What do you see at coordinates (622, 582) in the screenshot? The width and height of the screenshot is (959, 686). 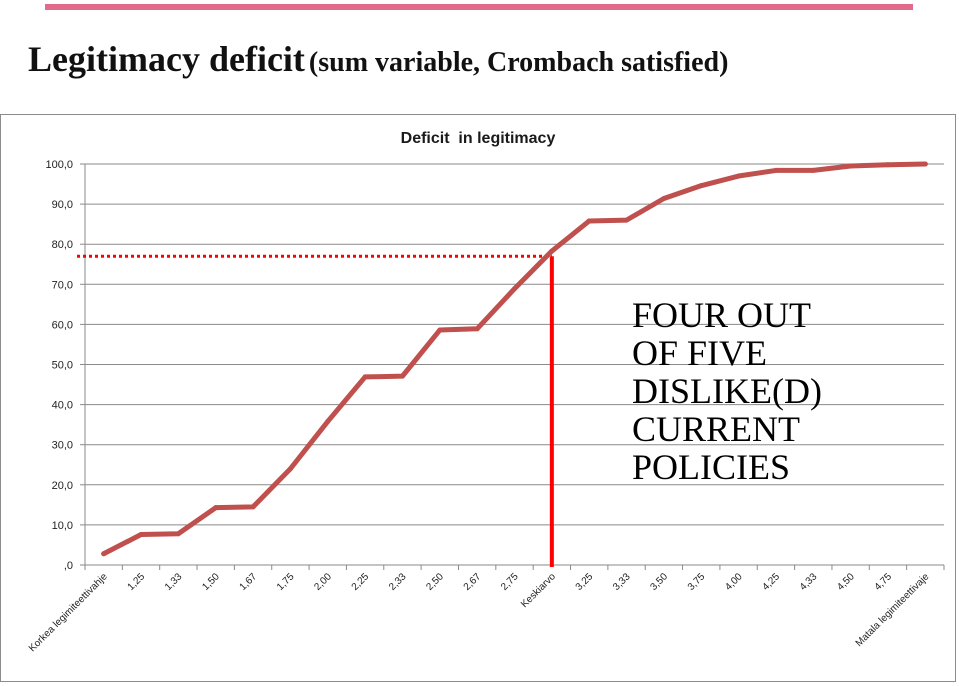 I see `x-tick-label: 3,33` at bounding box center [622, 582].